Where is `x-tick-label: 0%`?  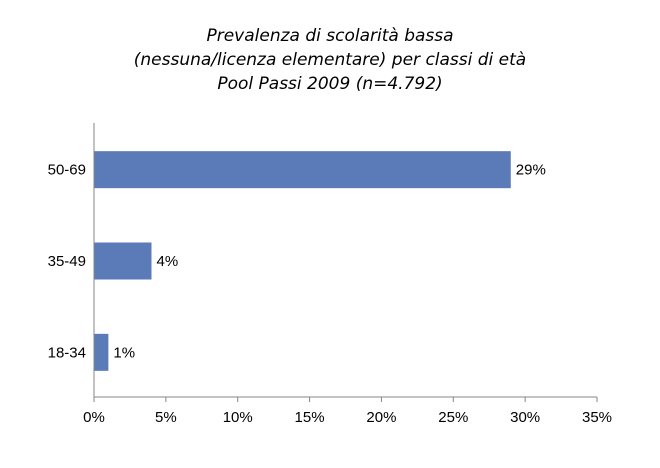 x-tick-label: 0% is located at coordinates (94, 417).